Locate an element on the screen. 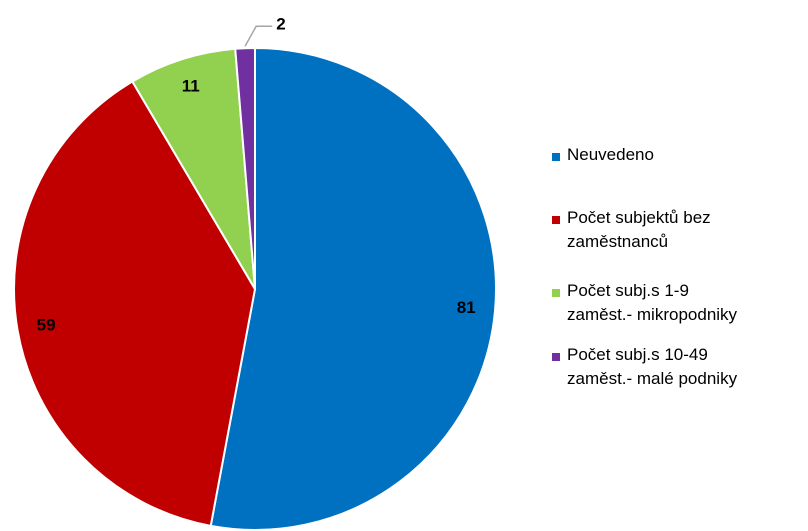  legend-label: Počet subj.s 1-9 zaměst.- mikropodniky is located at coordinates (652, 302).